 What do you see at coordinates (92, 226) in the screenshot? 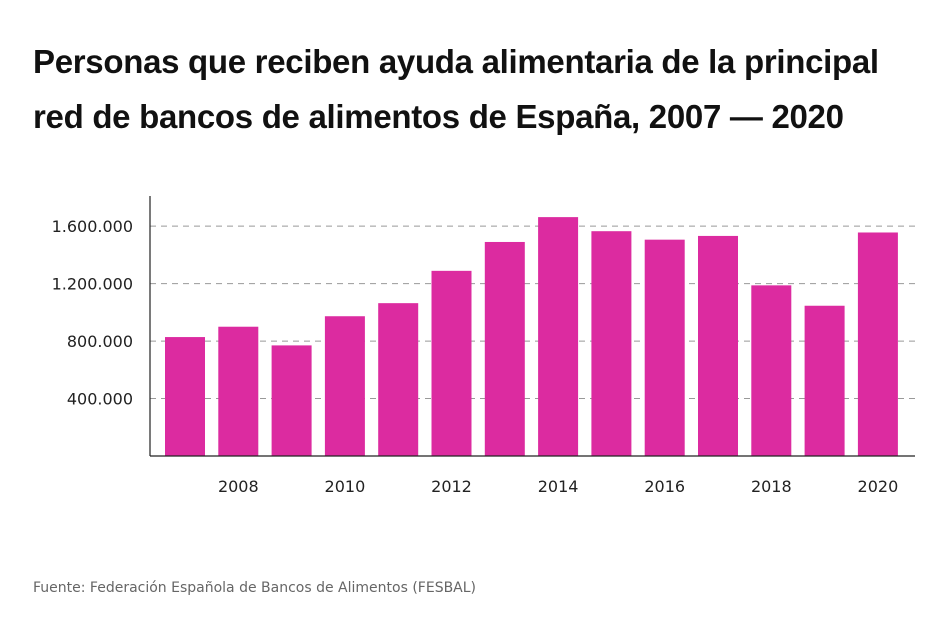
I see `y-tick-label: 1.600.000` at bounding box center [92, 226].